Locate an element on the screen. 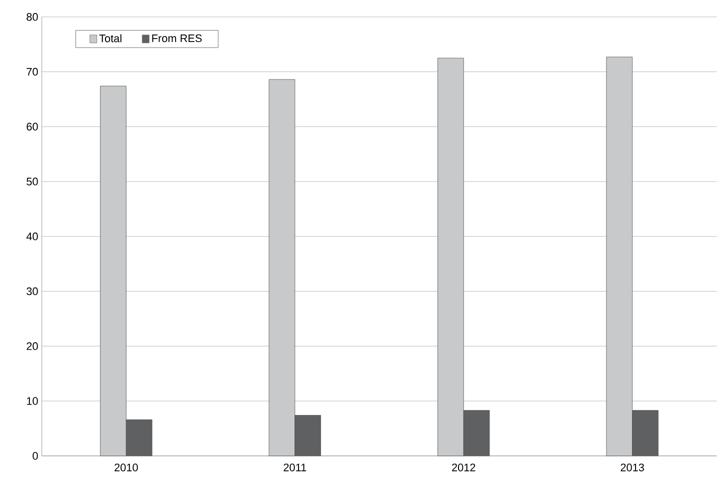 The width and height of the screenshot is (720, 488). x-tick-label: 2011 is located at coordinates (295, 468).